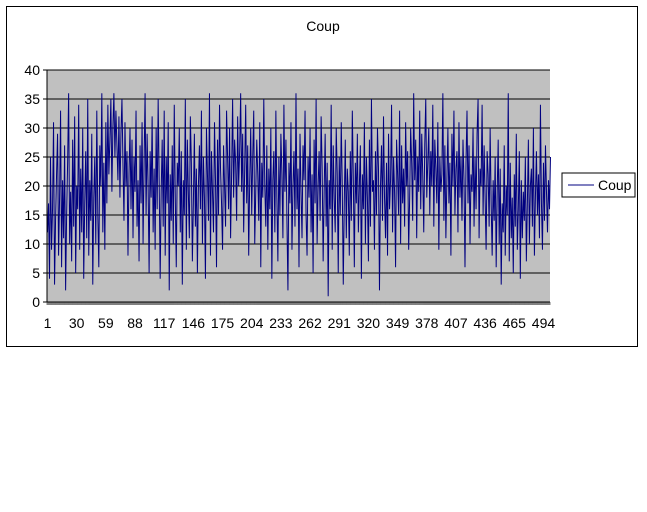 Image resolution: width=647 pixels, height=512 pixels. Describe the element at coordinates (164, 323) in the screenshot. I see `x-tick-label: 117` at that location.